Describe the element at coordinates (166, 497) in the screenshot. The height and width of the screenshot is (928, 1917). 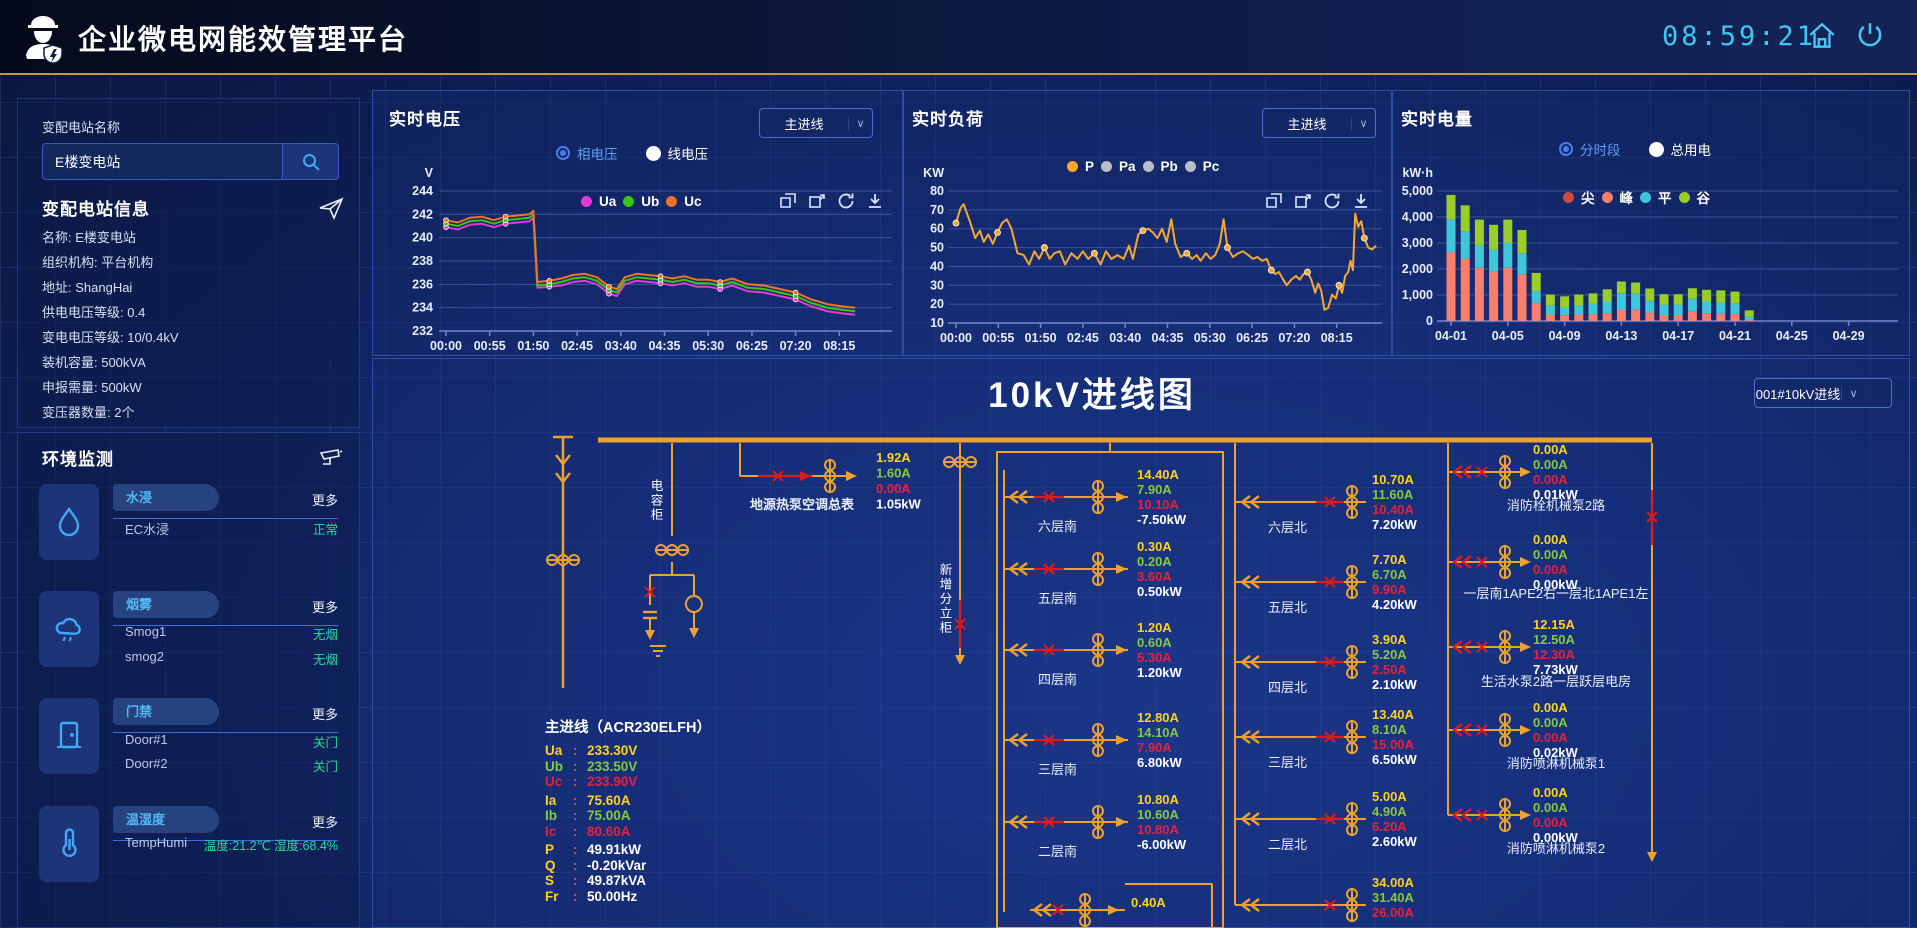
I see `env-tab-1: 水浸` at that location.